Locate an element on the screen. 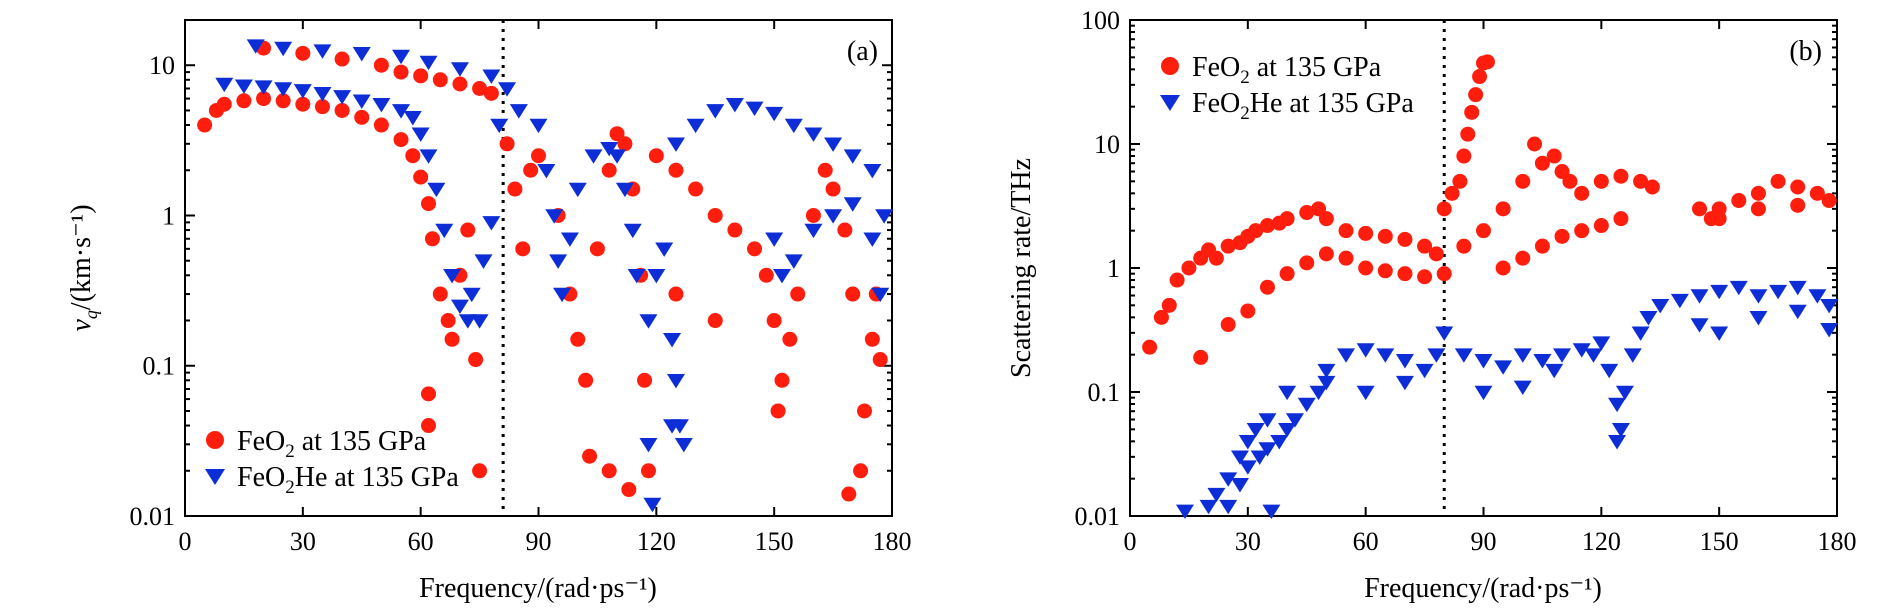  legend-marker-triangle is located at coordinates (1170, 103).